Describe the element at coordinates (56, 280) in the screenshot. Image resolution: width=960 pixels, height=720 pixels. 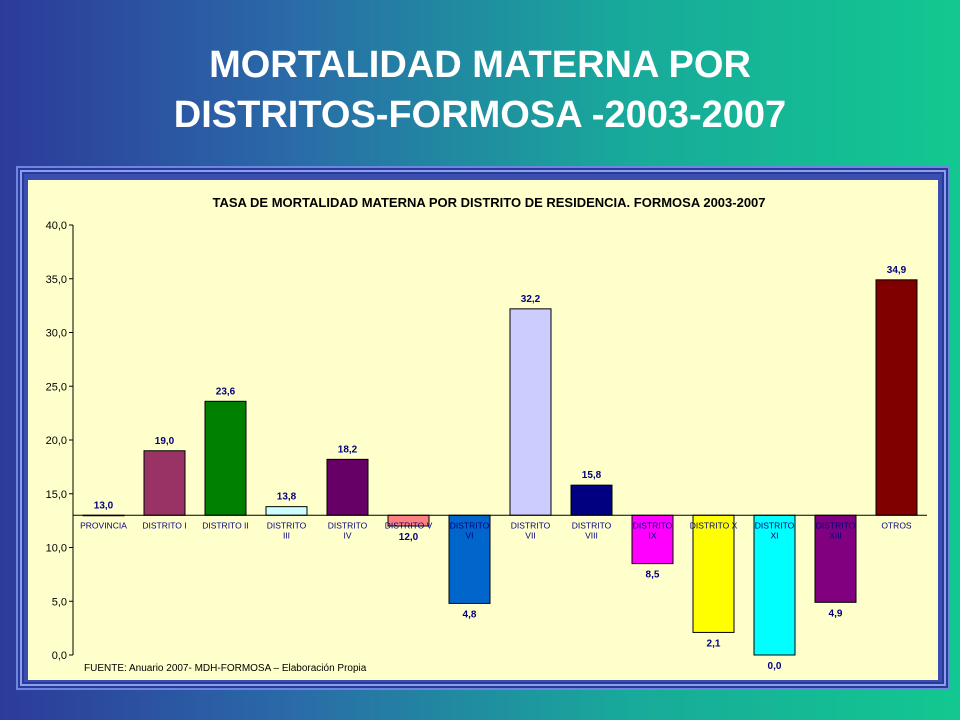
I see `y-tick-label: 35,0` at that location.